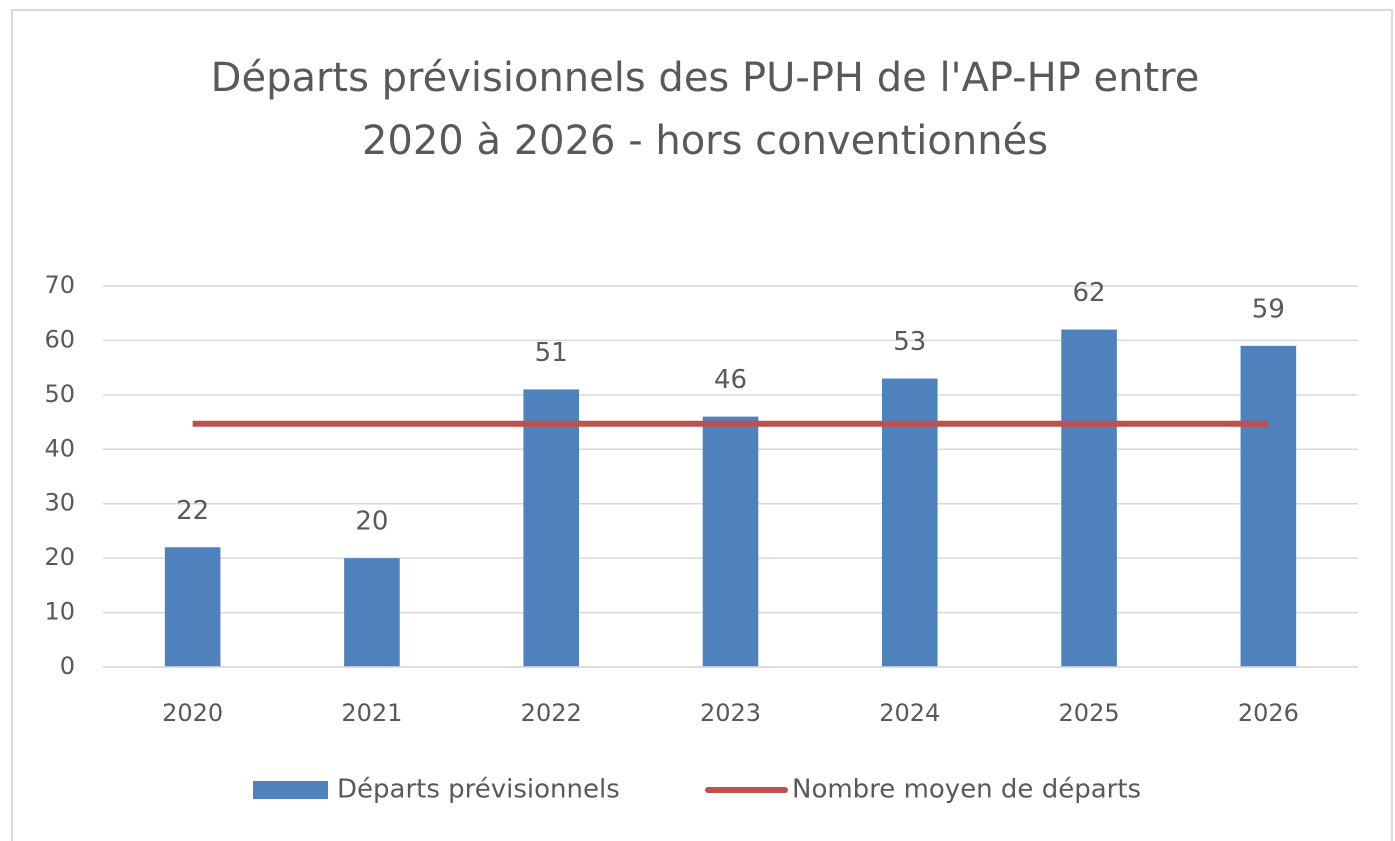  What do you see at coordinates (371, 713) in the screenshot?
I see `x-tick-label: 2021` at bounding box center [371, 713].